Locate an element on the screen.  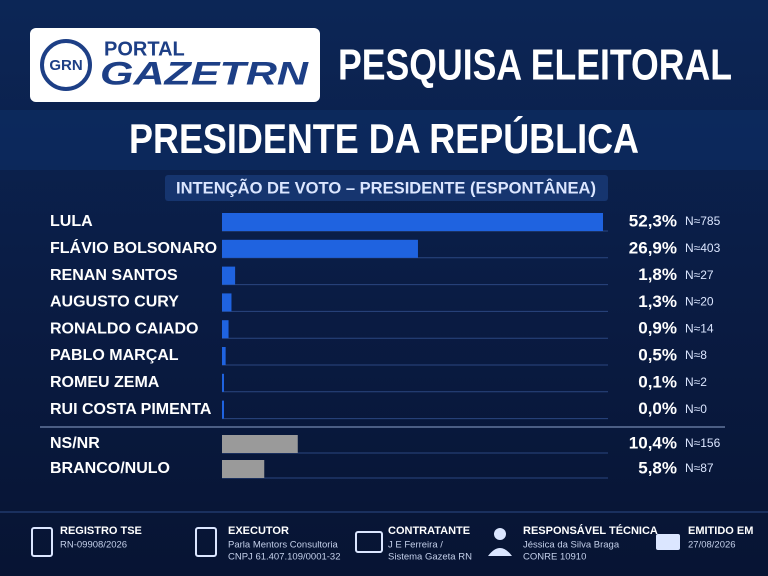
footer-line: J E Ferreira / is located at coordinates (415, 545).